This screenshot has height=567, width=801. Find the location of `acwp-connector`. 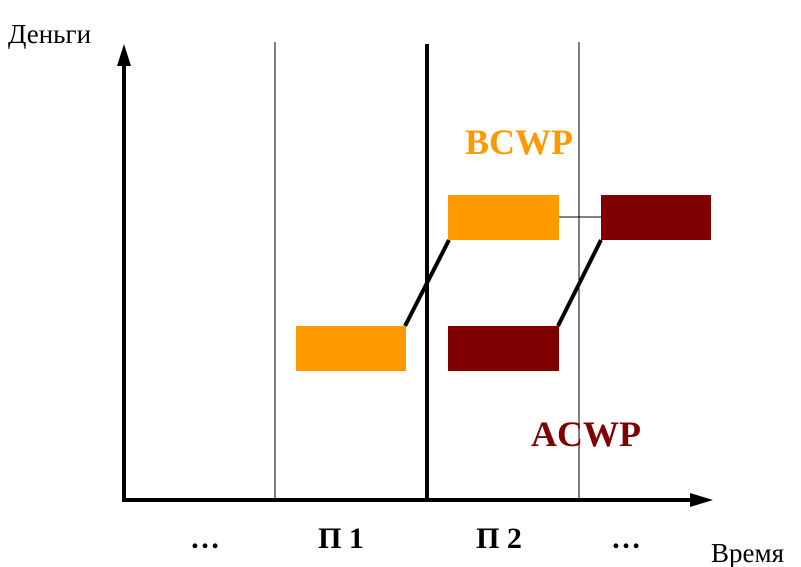

acwp-connector is located at coordinates (579, 283).